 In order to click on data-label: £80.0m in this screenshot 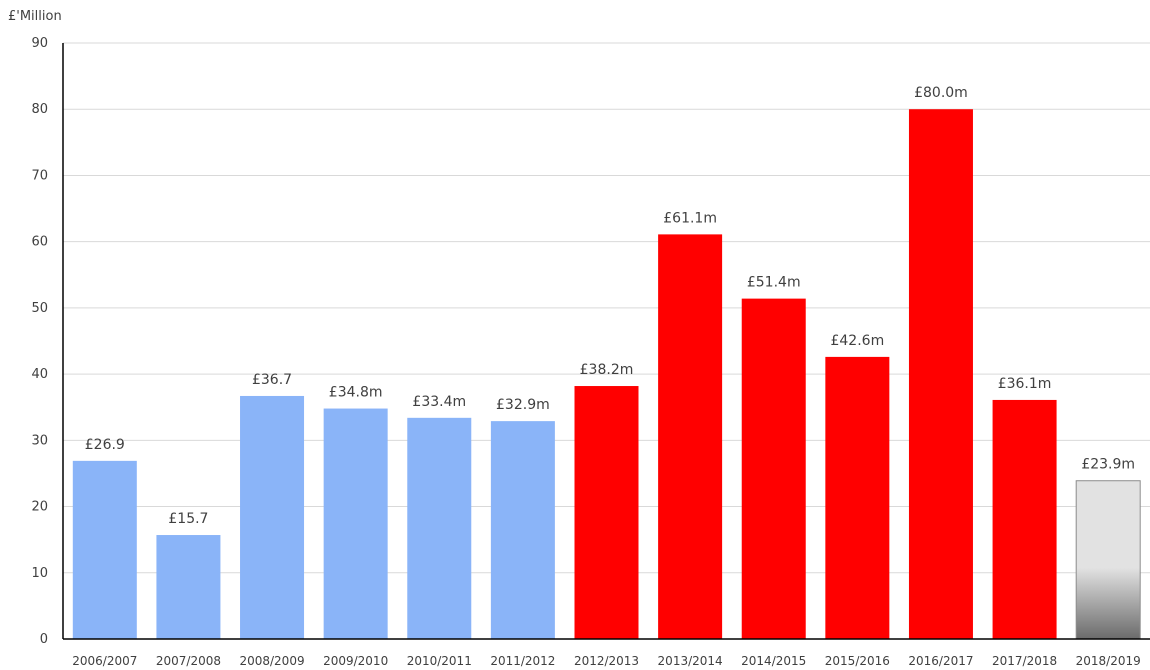, I will do `click(941, 93)`.